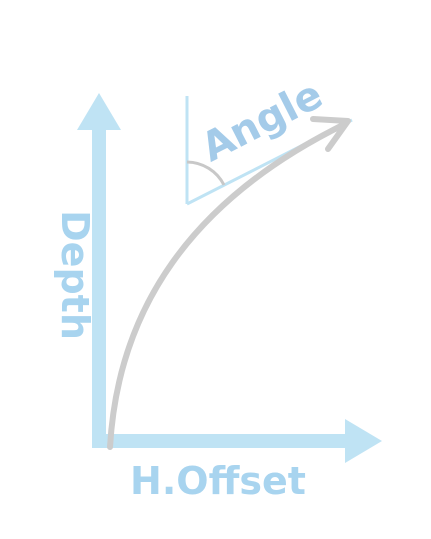 The image size is (431, 539). I want to click on h-offset-axis-shaft, so click(223, 441).